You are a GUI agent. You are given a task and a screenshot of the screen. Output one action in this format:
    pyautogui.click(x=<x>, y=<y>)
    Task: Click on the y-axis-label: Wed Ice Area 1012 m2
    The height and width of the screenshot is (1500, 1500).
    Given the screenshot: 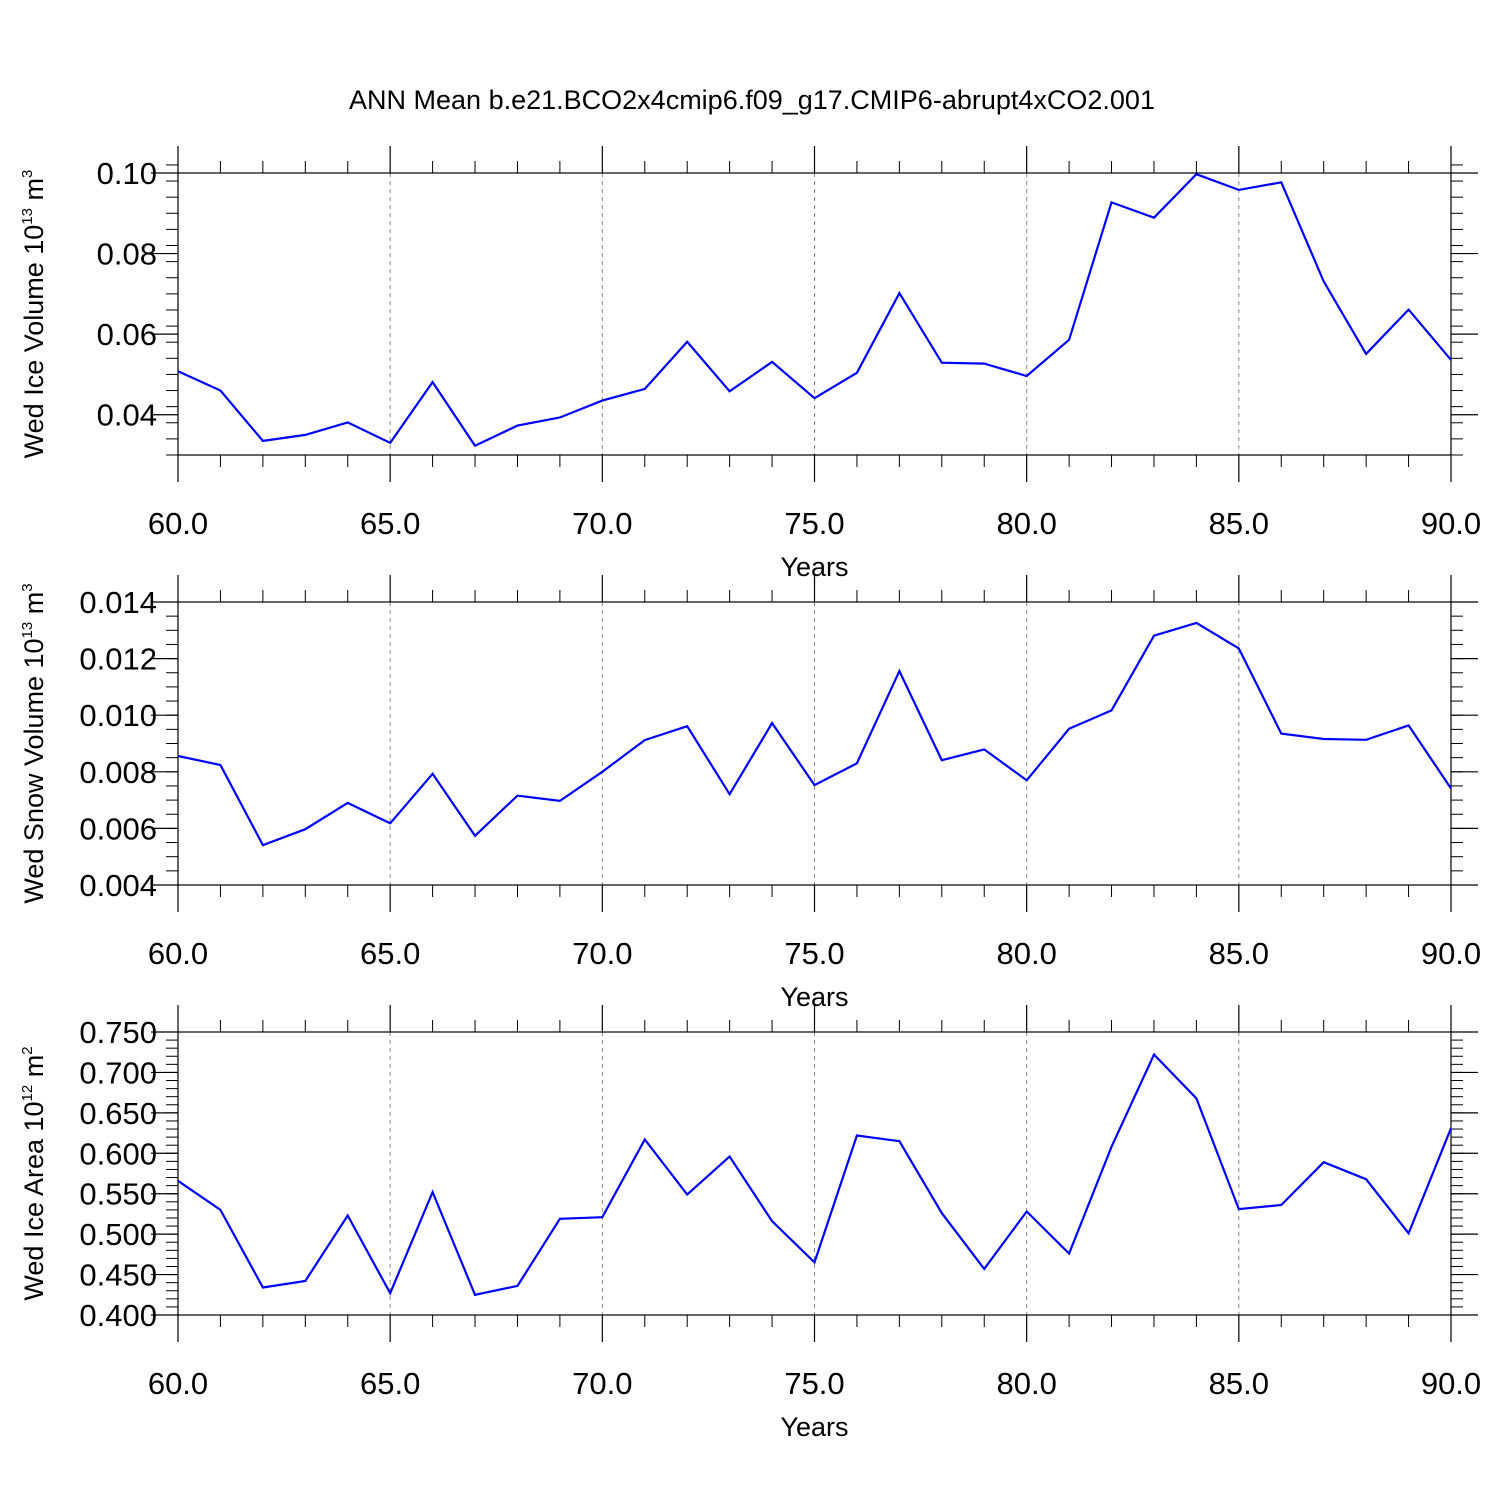 What is the action you would take?
    pyautogui.click(x=34, y=1173)
    